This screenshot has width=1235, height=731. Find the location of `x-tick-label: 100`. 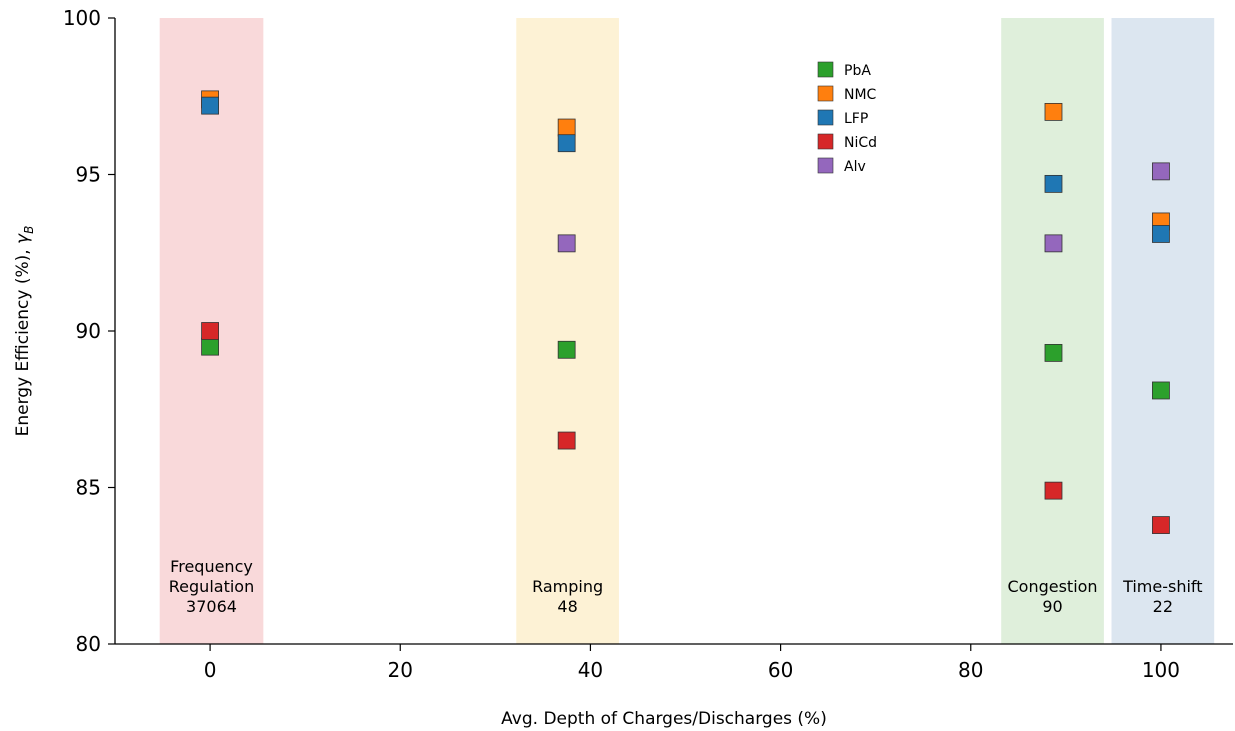

x-tick-label: 100 is located at coordinates (1161, 670).